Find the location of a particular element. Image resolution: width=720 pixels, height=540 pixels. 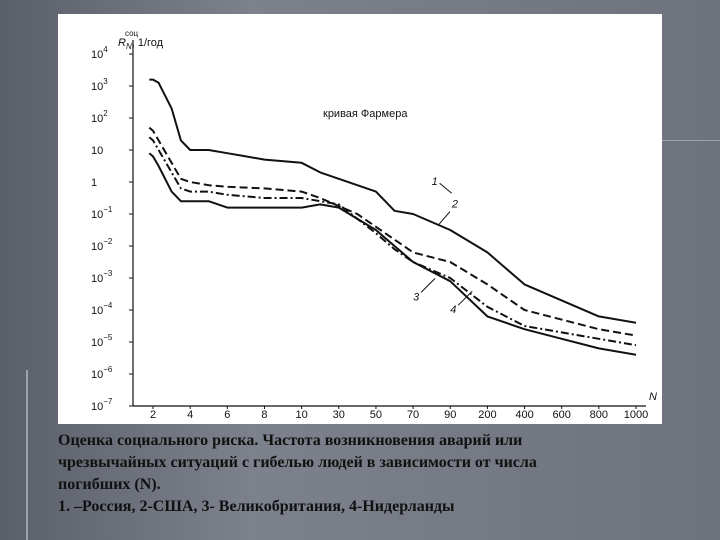

x-tick-label: 600 is located at coordinates (562, 415).